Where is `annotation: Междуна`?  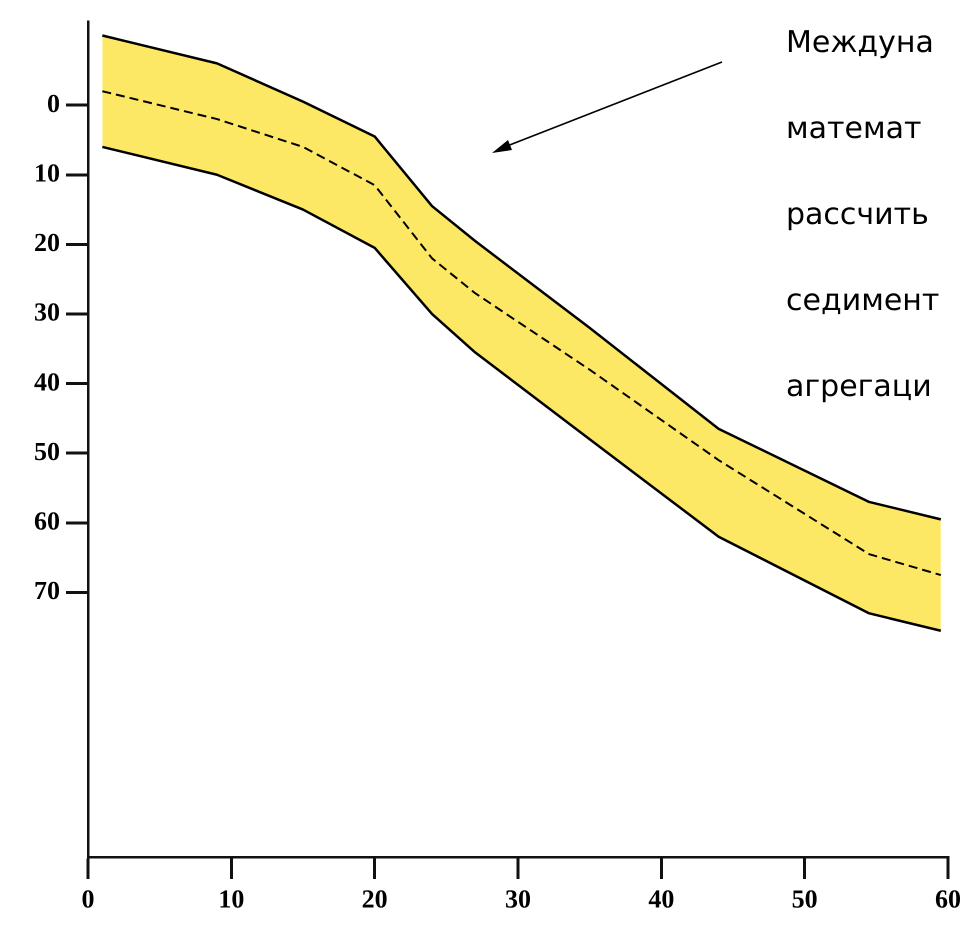
annotation: Междуна is located at coordinates (860, 43).